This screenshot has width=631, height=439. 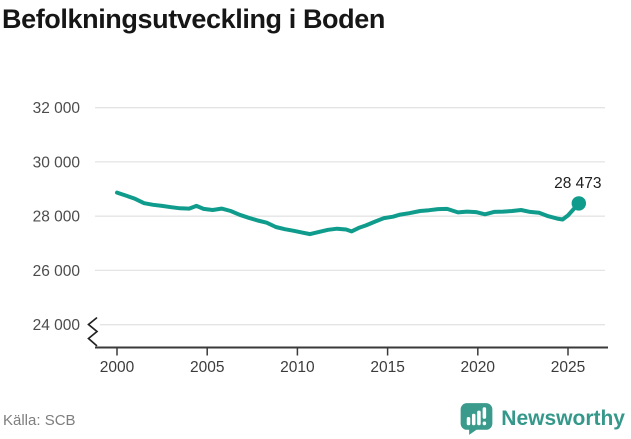 I want to click on page-title: Befolkningsutveckling i Boden, so click(x=193, y=19).